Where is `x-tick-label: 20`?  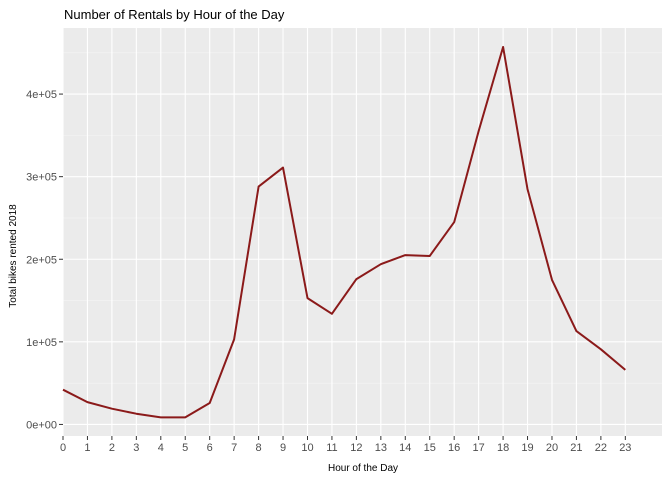
x-tick-label: 20 is located at coordinates (552, 448).